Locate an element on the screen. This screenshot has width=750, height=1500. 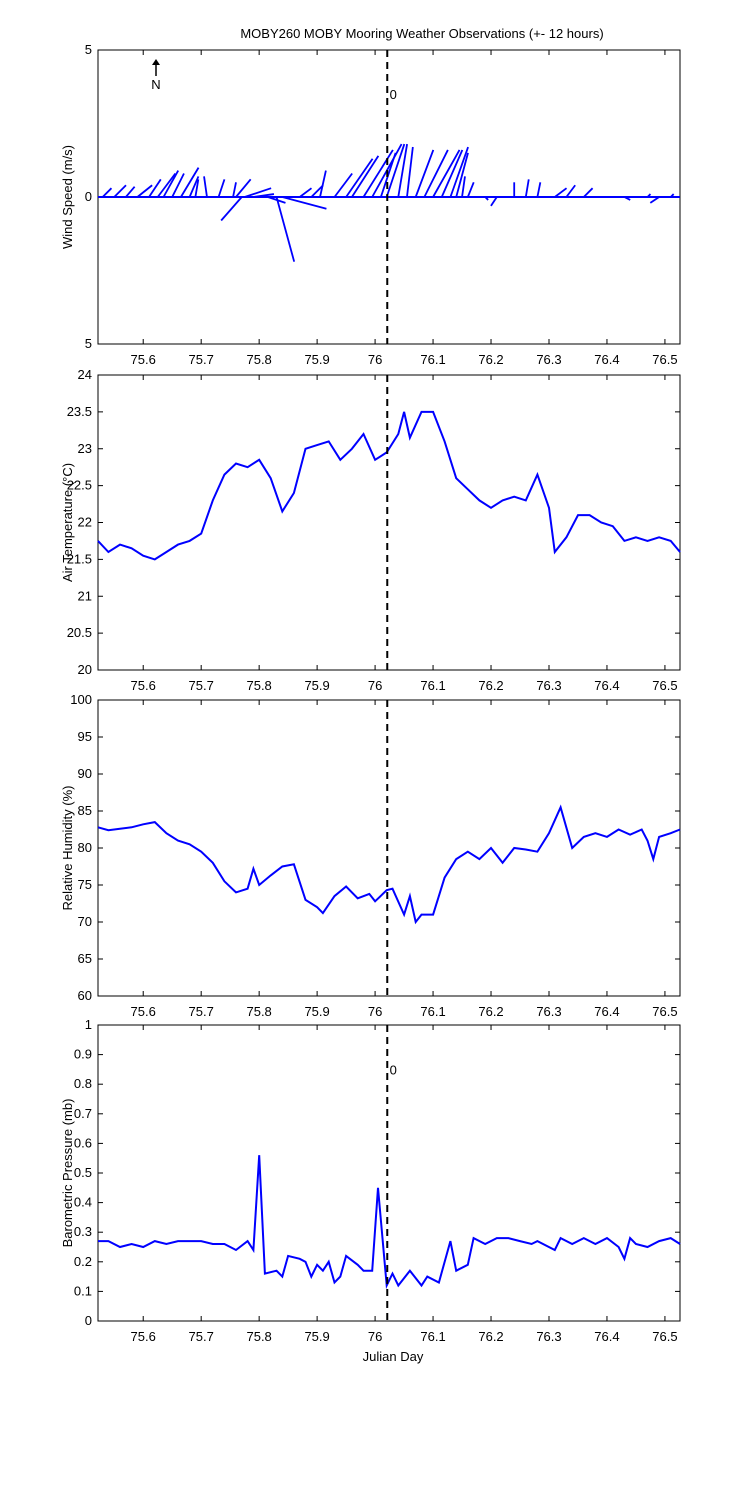
y-tick-label: 0.8 is located at coordinates (83, 1083).